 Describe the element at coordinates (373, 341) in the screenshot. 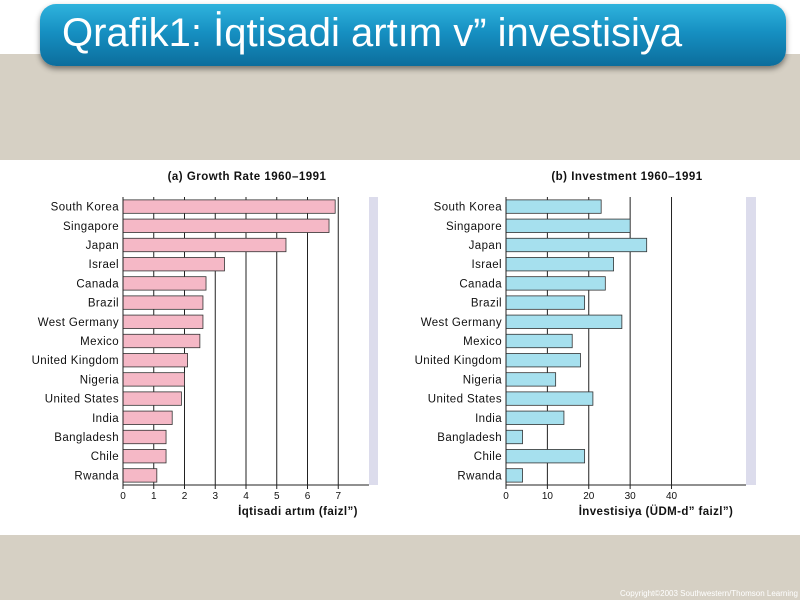

I see `growth-plot-shadow` at that location.